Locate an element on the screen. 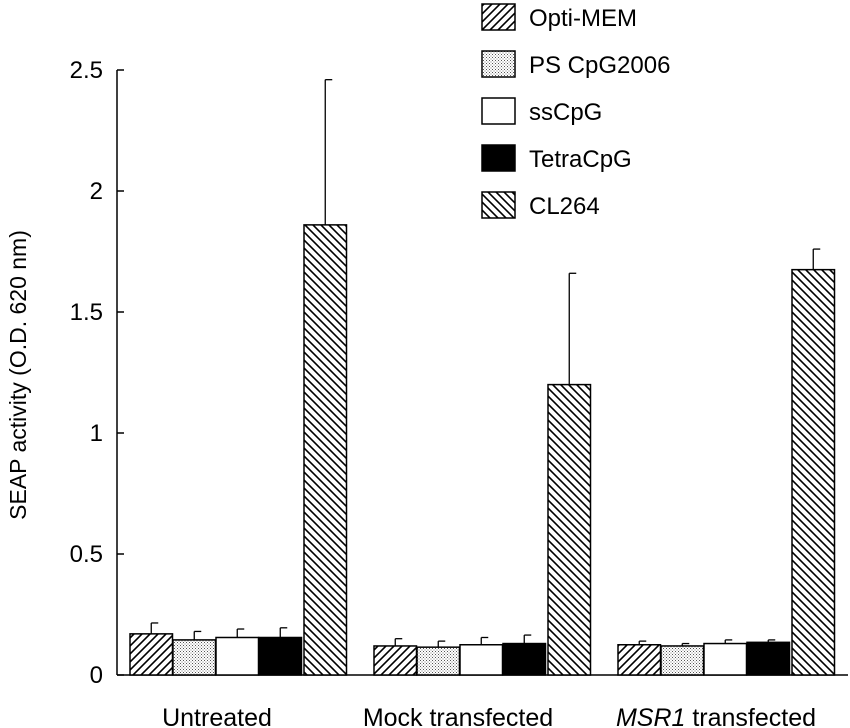  category-label: Mock transfected is located at coordinates (458, 716).